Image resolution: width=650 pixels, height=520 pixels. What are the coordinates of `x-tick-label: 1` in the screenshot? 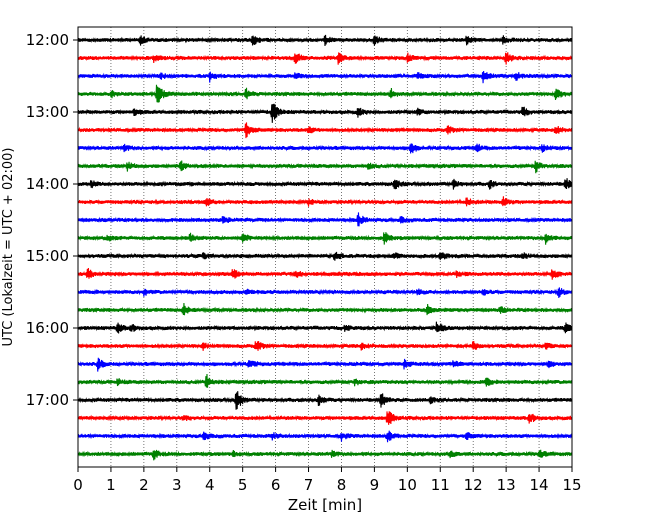 It's located at (111, 485).